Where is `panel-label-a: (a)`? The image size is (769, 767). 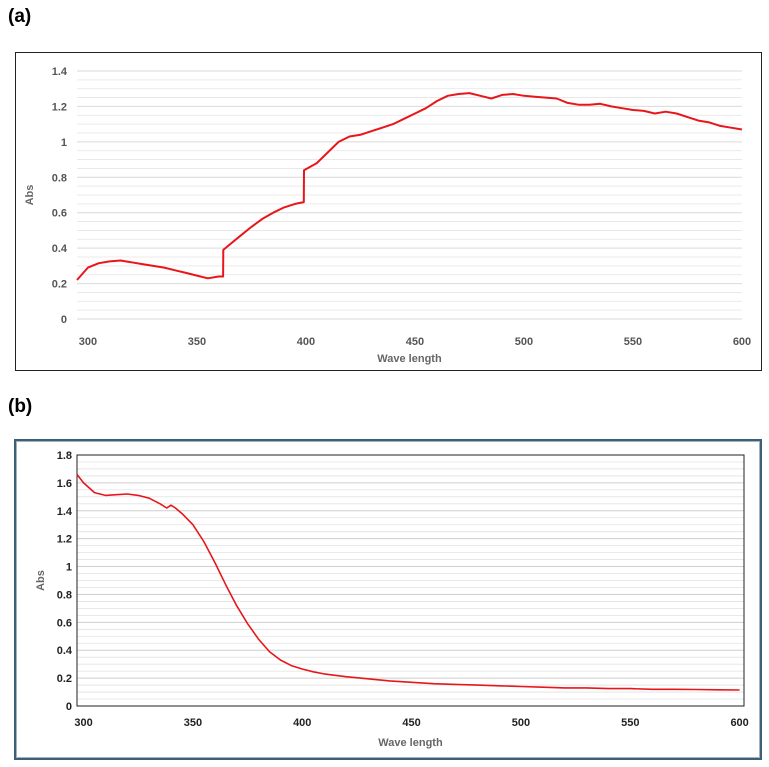 panel-label-a: (a) is located at coordinates (20, 16).